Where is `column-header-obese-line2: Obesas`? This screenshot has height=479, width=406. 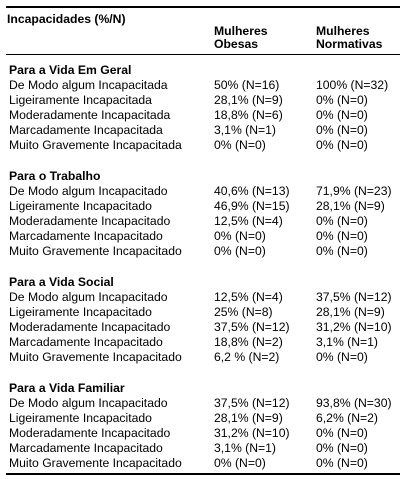
column-header-obese-line2: Obesas is located at coordinates (236, 44).